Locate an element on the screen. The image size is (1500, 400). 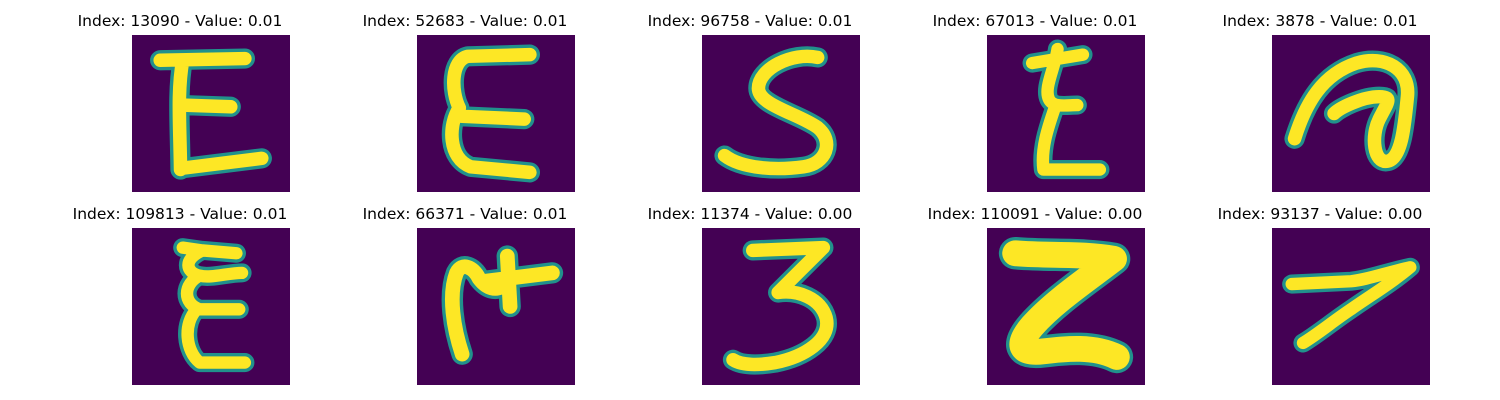
panel-title: Index: 67013 - Value: 0.01 is located at coordinates (1035, 21).